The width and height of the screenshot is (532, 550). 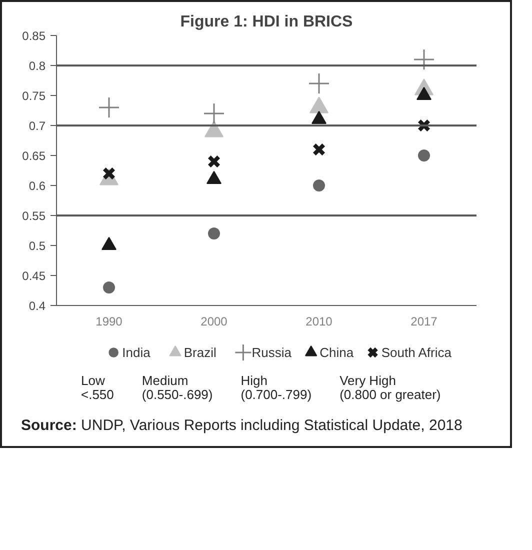 What do you see at coordinates (137, 352) in the screenshot?
I see `legend-label: India` at bounding box center [137, 352].